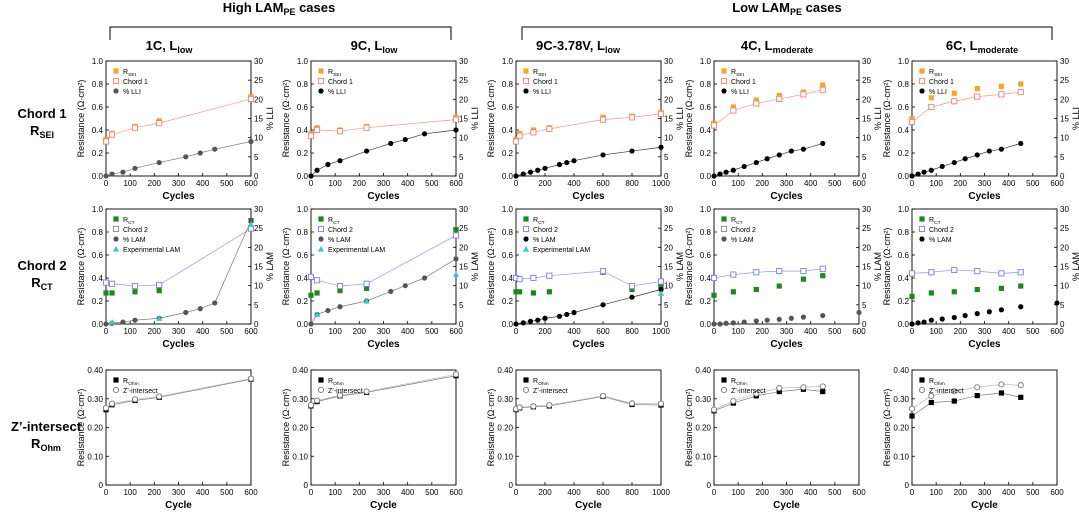 This screenshot has width=1079, height=514. I want to click on y2-axis-label: % LLI, so click(1075, 118).